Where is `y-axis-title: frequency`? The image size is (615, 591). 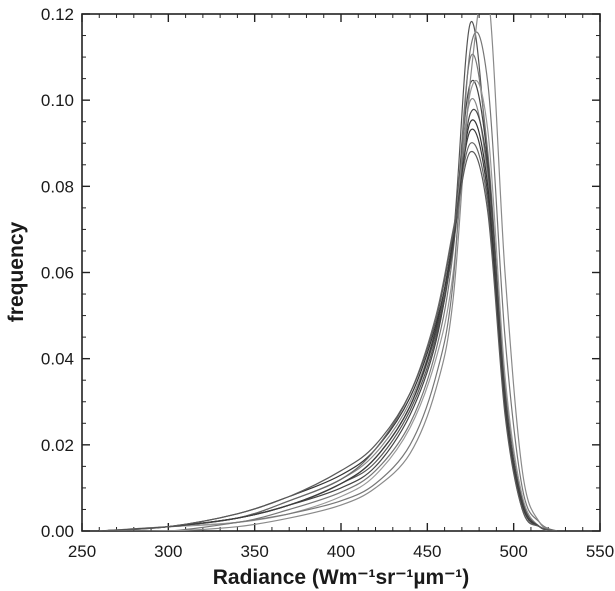 y-axis-title: frequency is located at coordinates (16, 272).